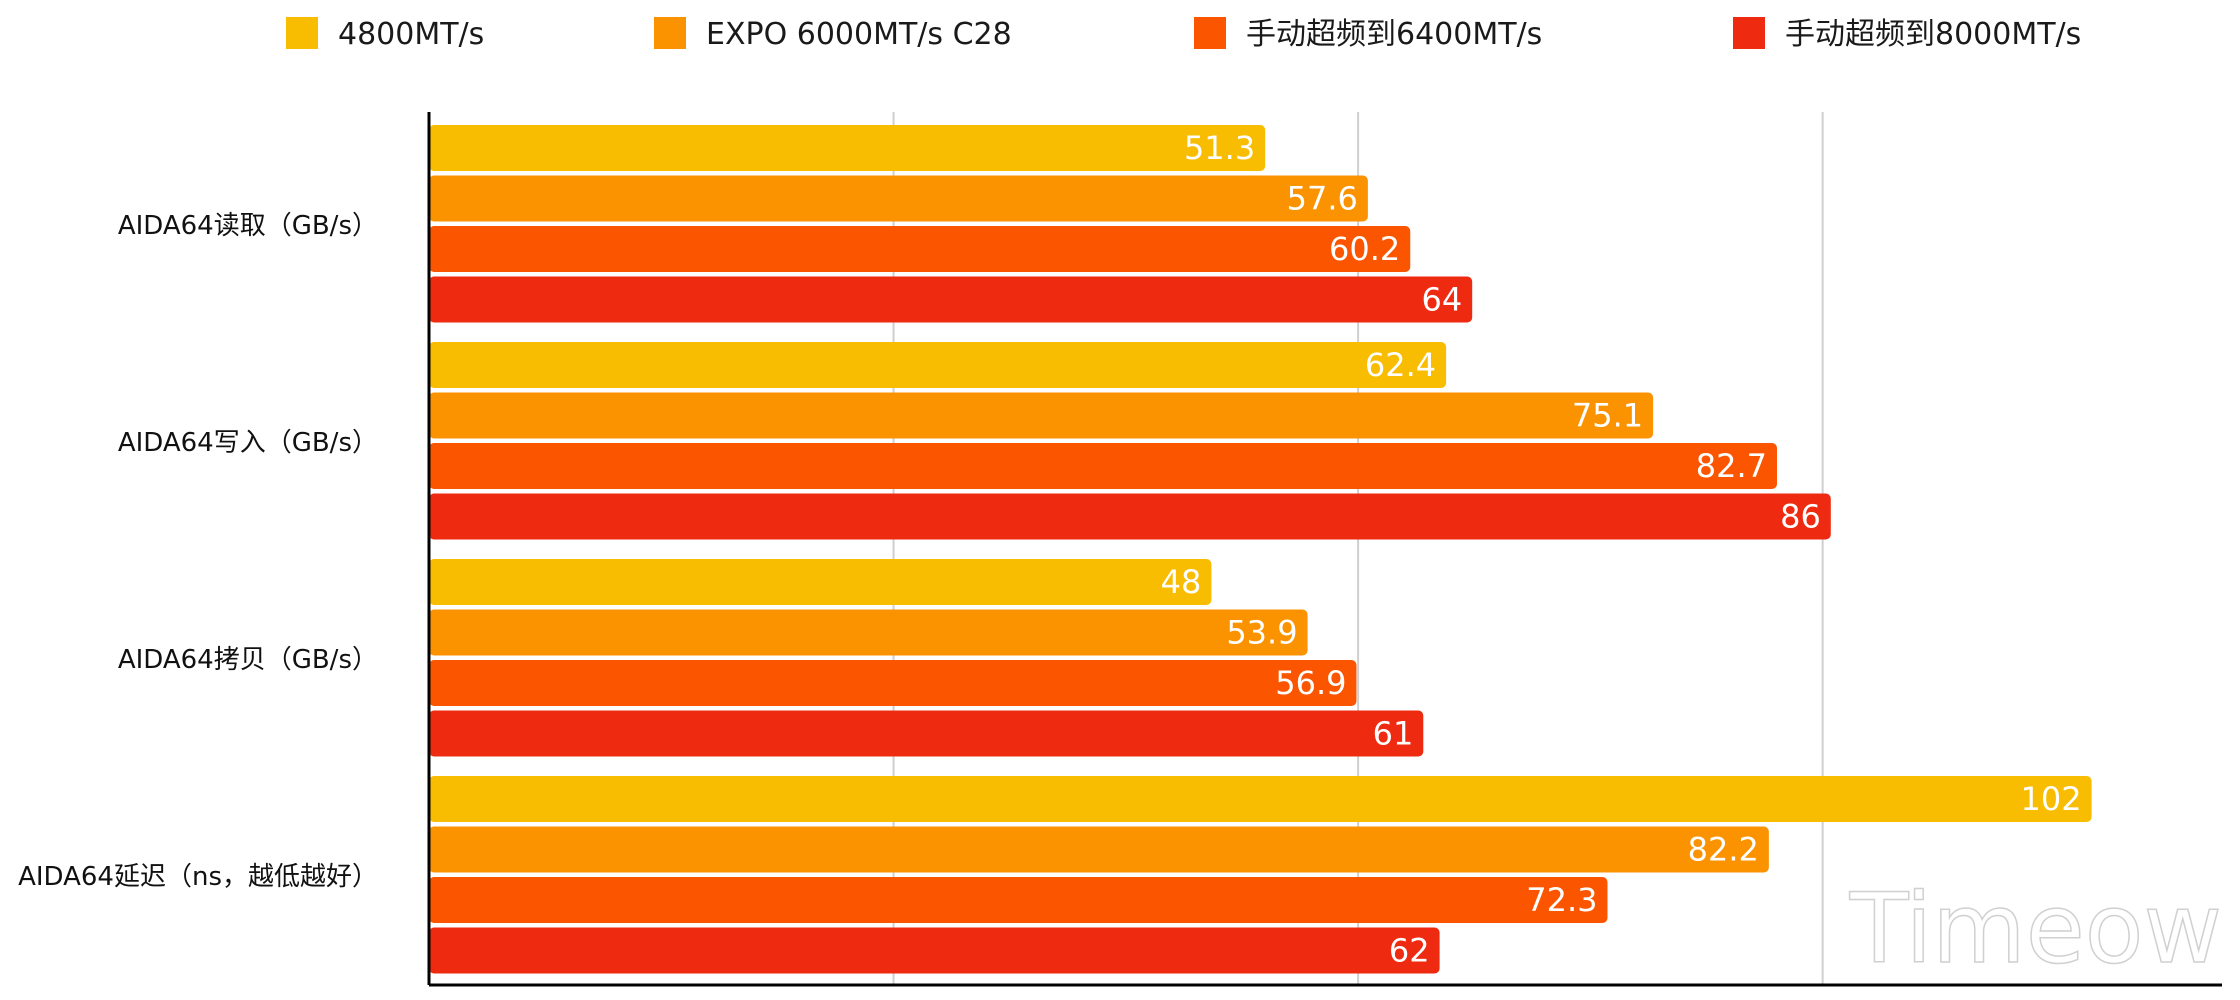 This screenshot has height=1000, width=2240. What do you see at coordinates (1400, 365) in the screenshot?
I see `data-label: 62.4` at bounding box center [1400, 365].